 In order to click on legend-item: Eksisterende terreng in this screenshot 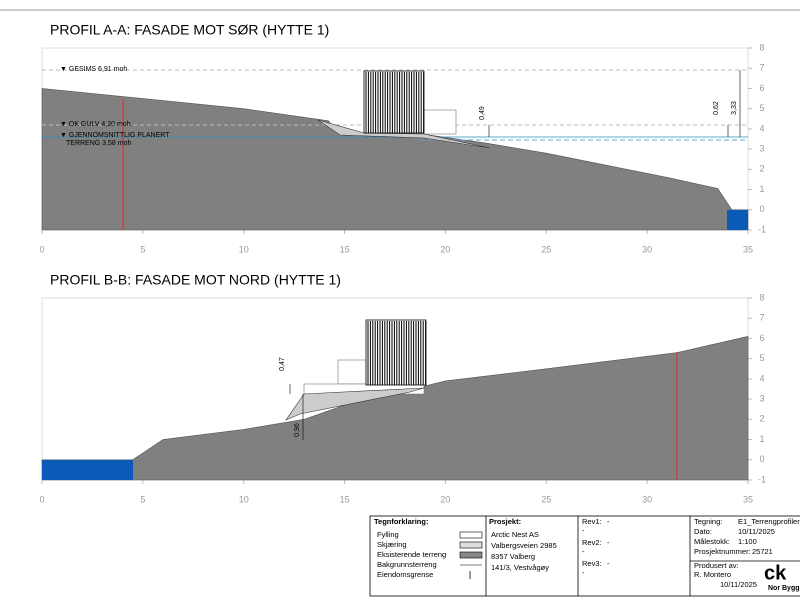, I will do `click(411, 554)`.